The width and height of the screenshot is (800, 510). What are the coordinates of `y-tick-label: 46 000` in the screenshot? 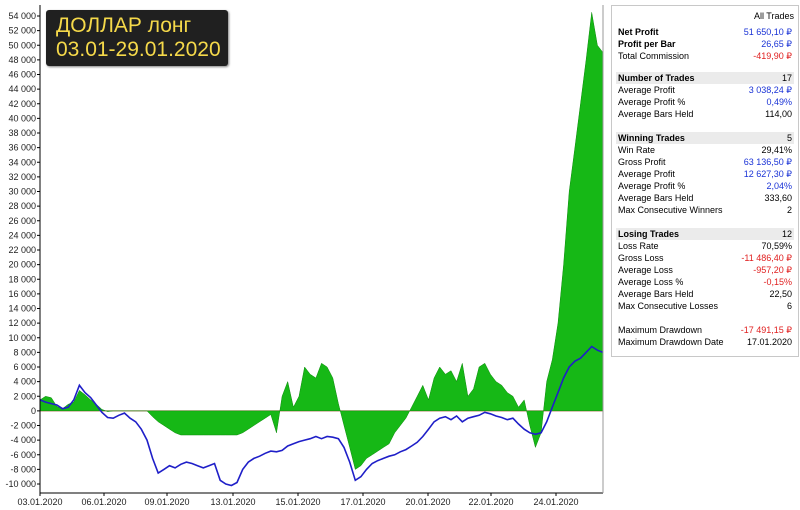 It's located at (22, 75).